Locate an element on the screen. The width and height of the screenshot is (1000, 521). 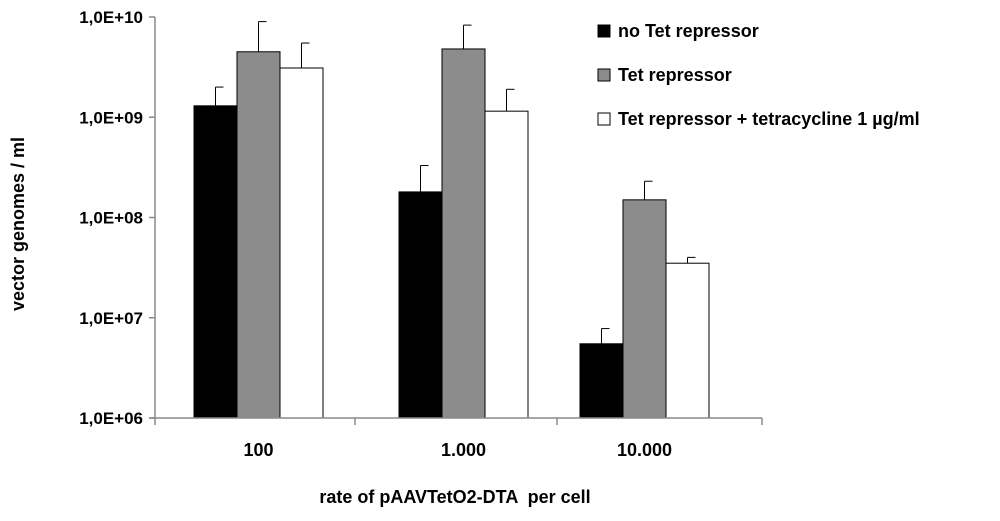
x-axis-title: rate of pAAVTetO2-DTA per cell is located at coordinates (454, 497).